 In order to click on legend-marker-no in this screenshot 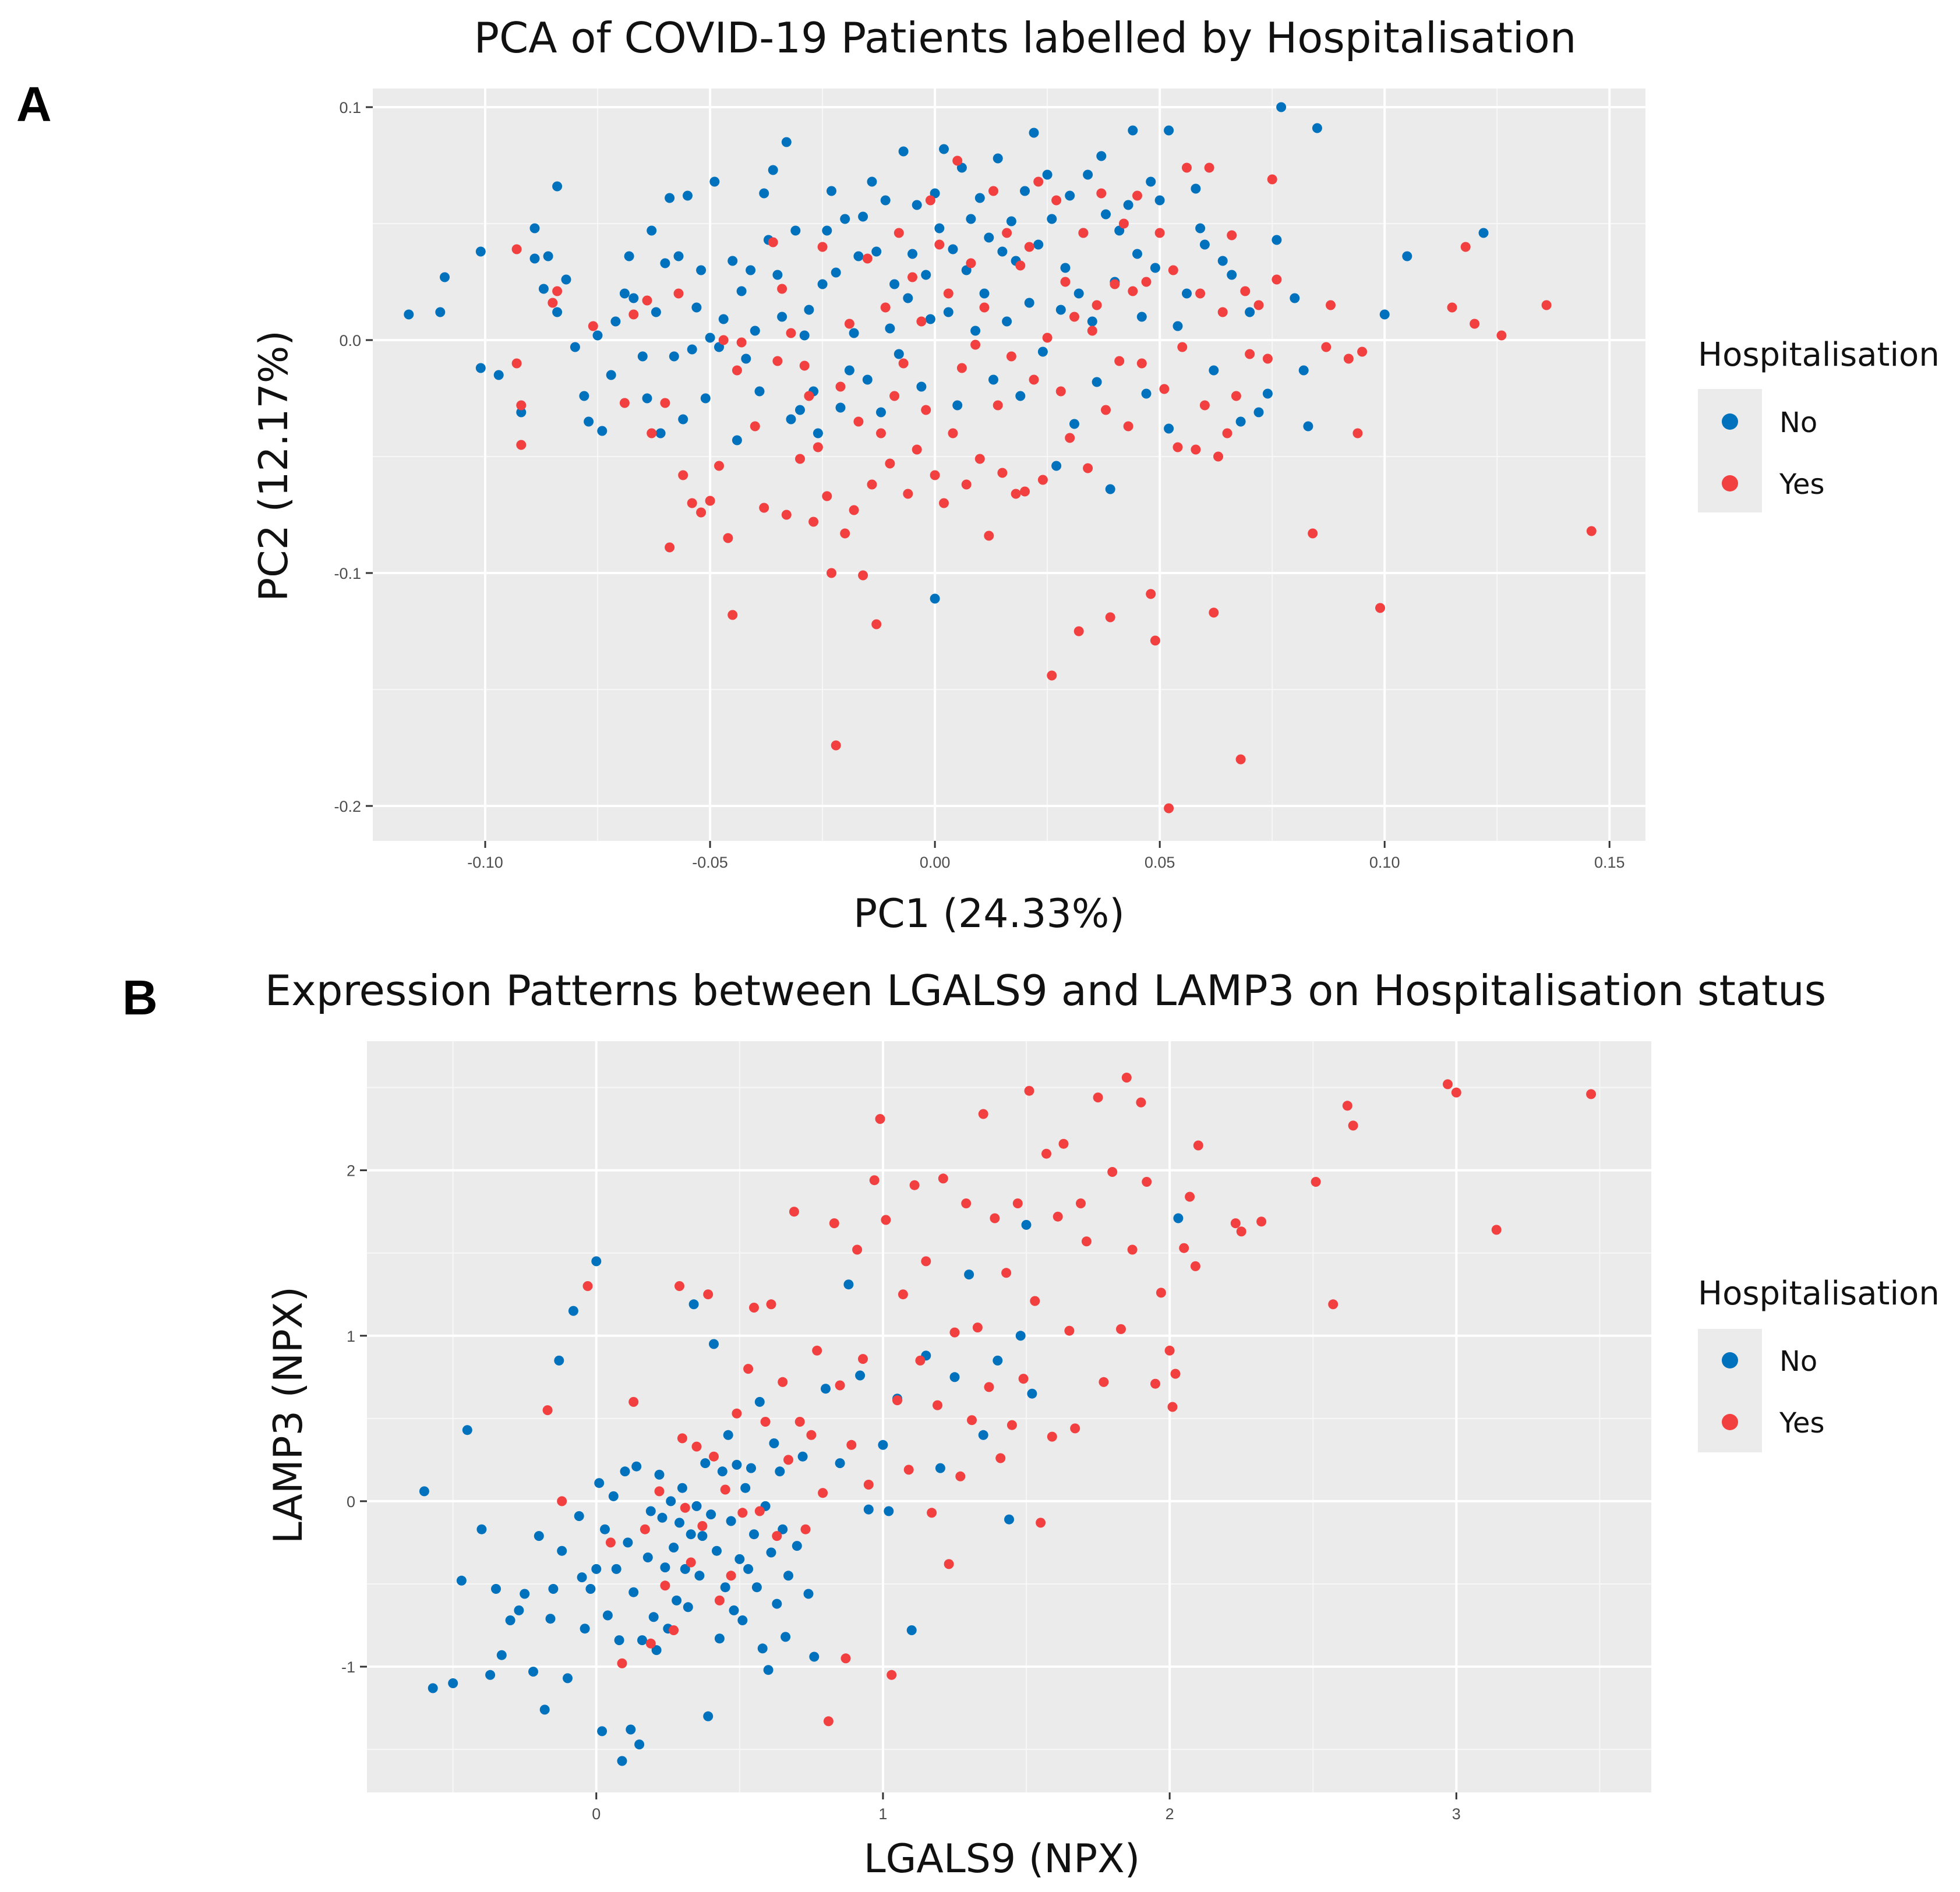, I will do `click(1730, 1360)`.